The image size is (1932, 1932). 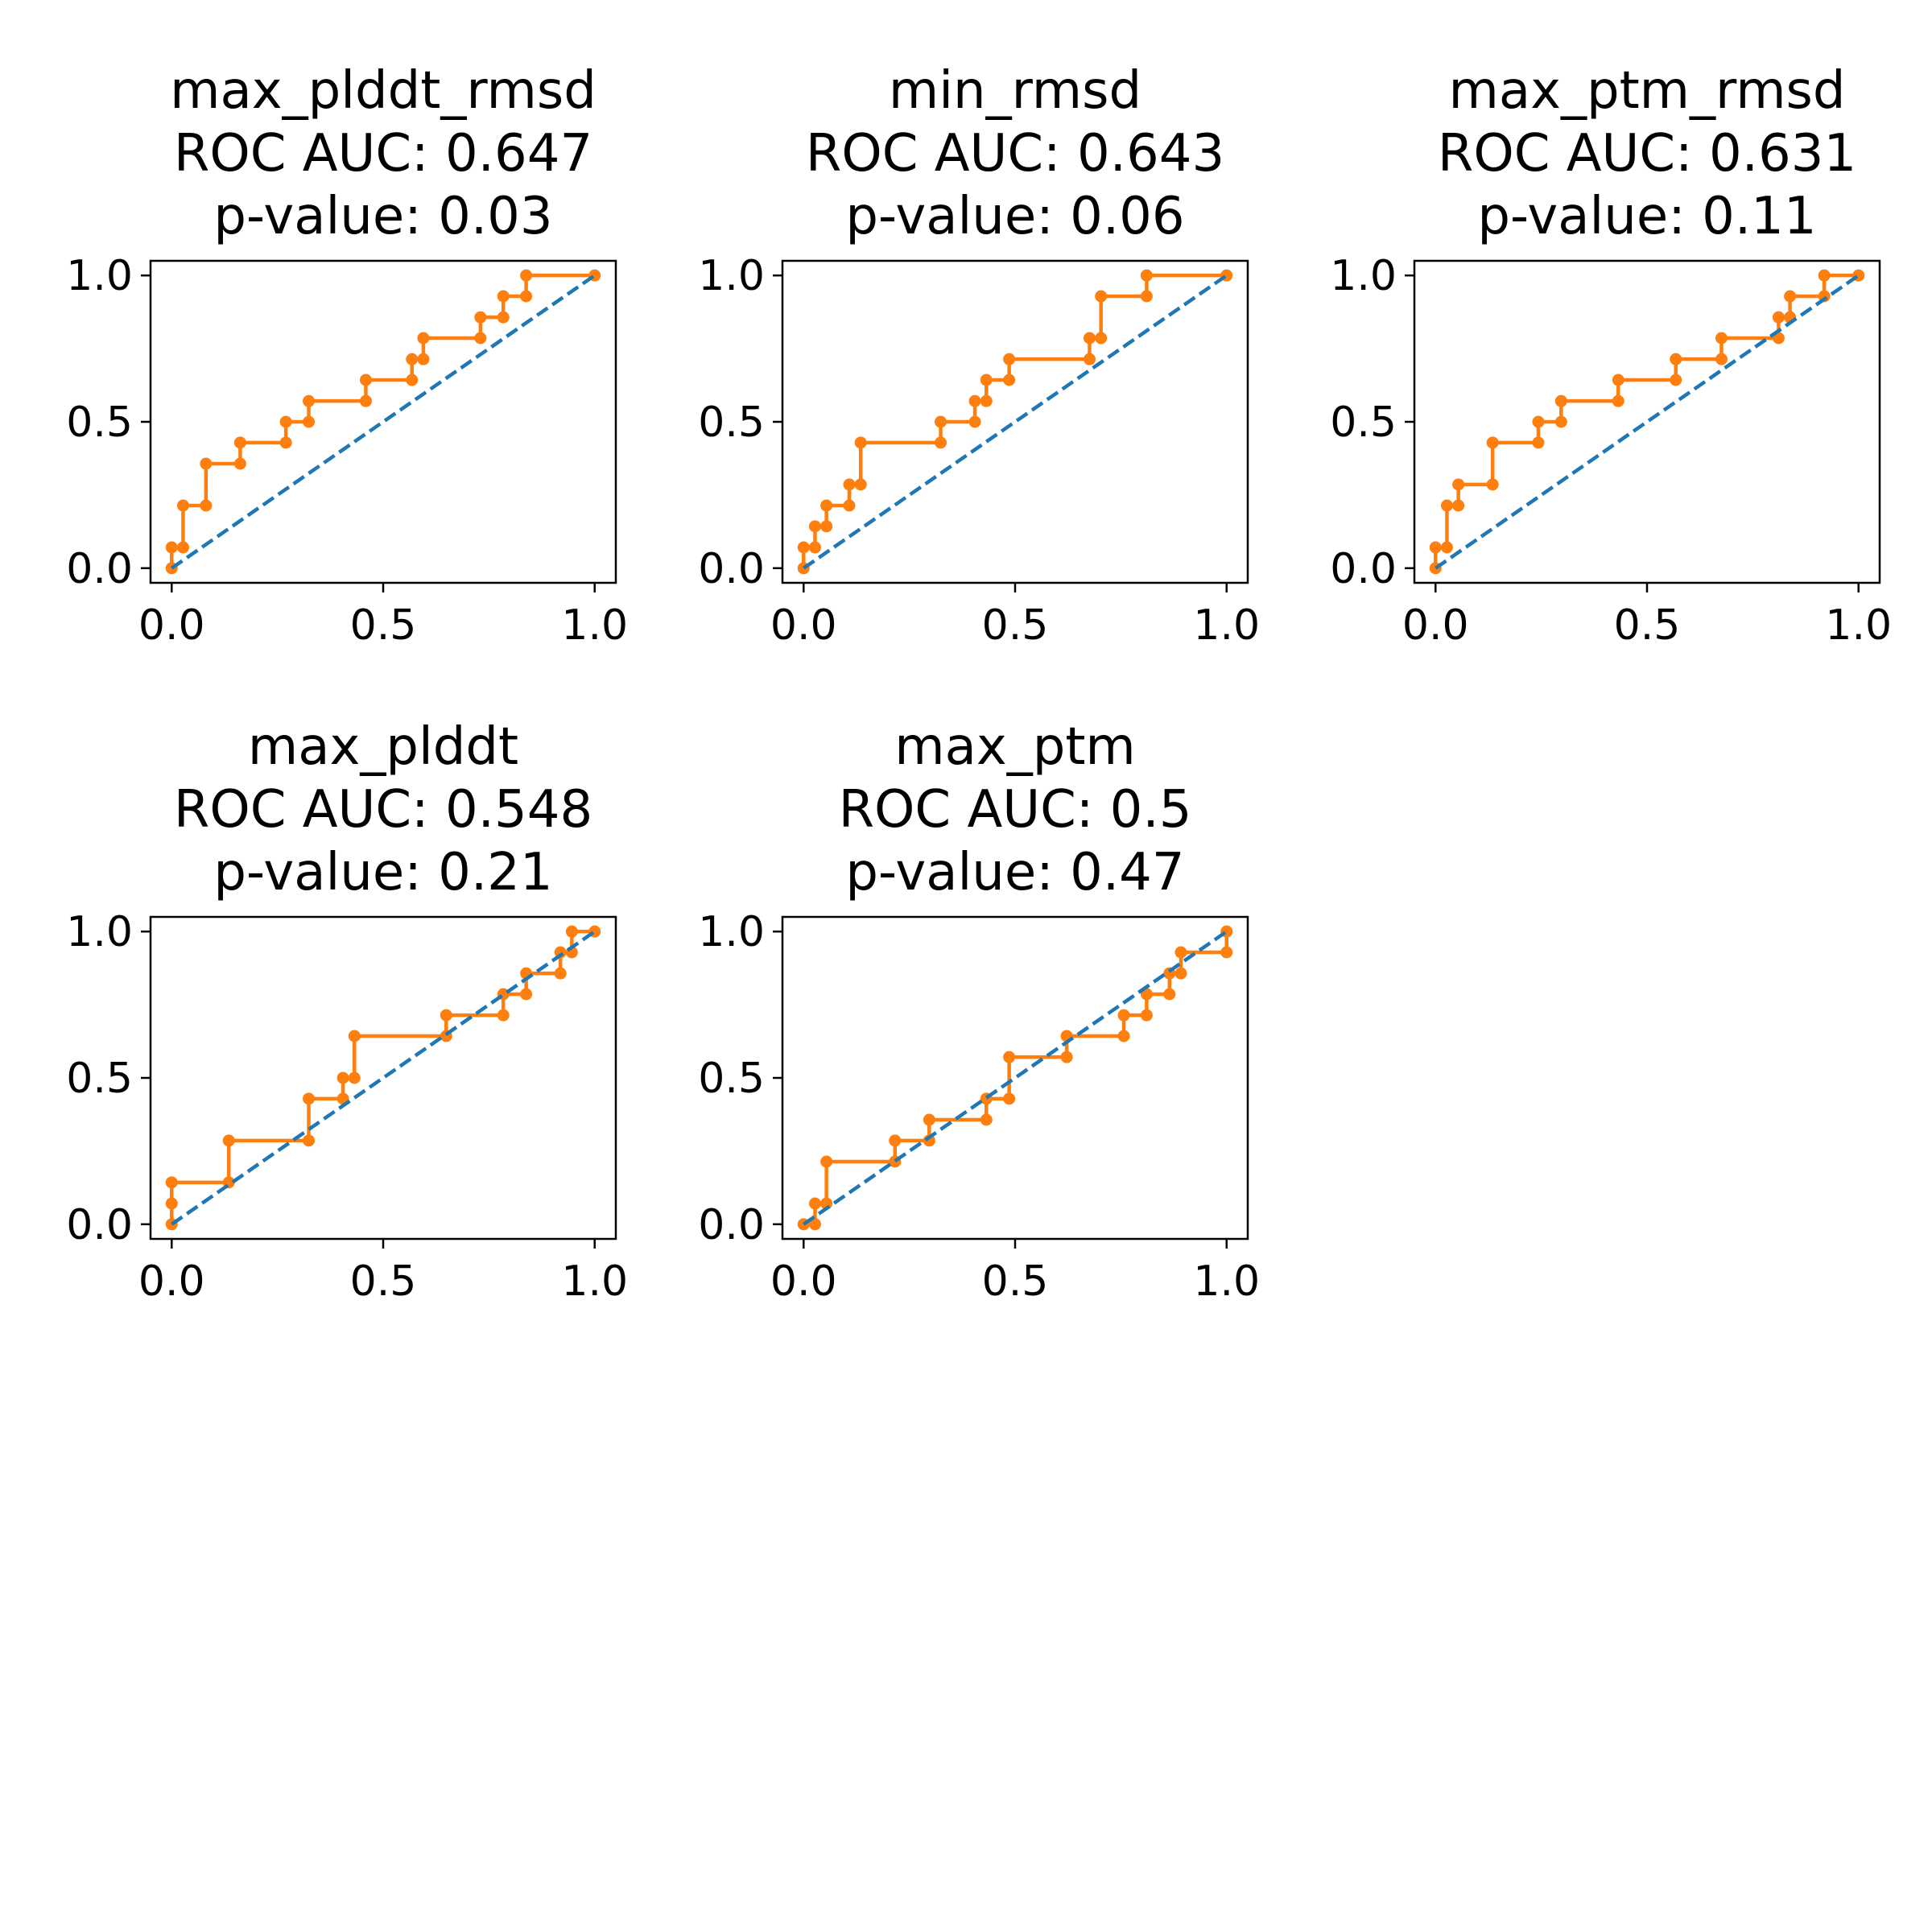 I want to click on roc-curve-line, so click(x=382, y=1076).